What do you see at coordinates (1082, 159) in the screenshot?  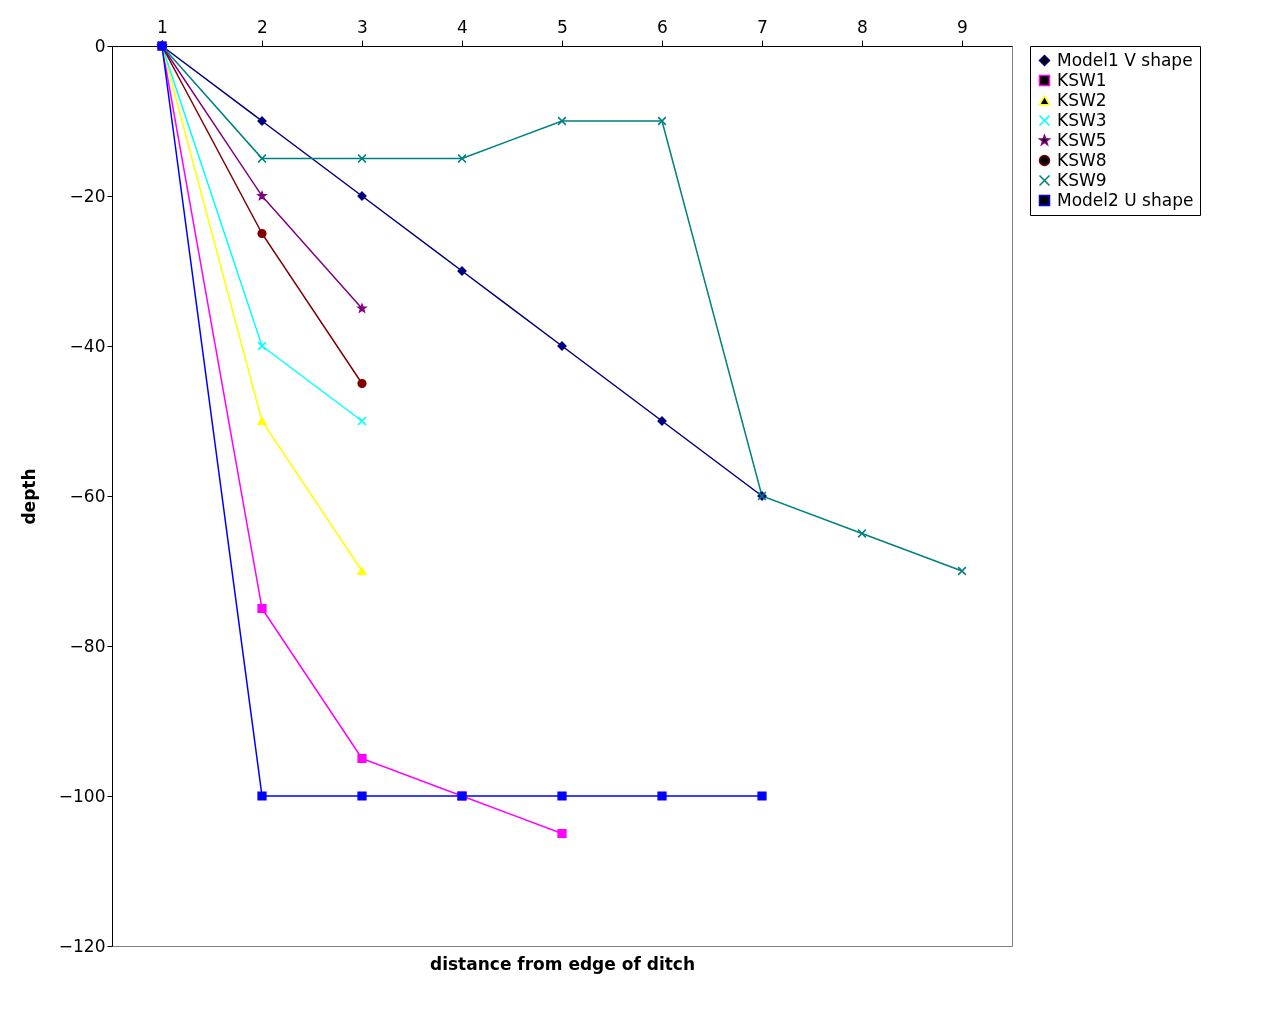 I see `legend-label: KSW8` at bounding box center [1082, 159].